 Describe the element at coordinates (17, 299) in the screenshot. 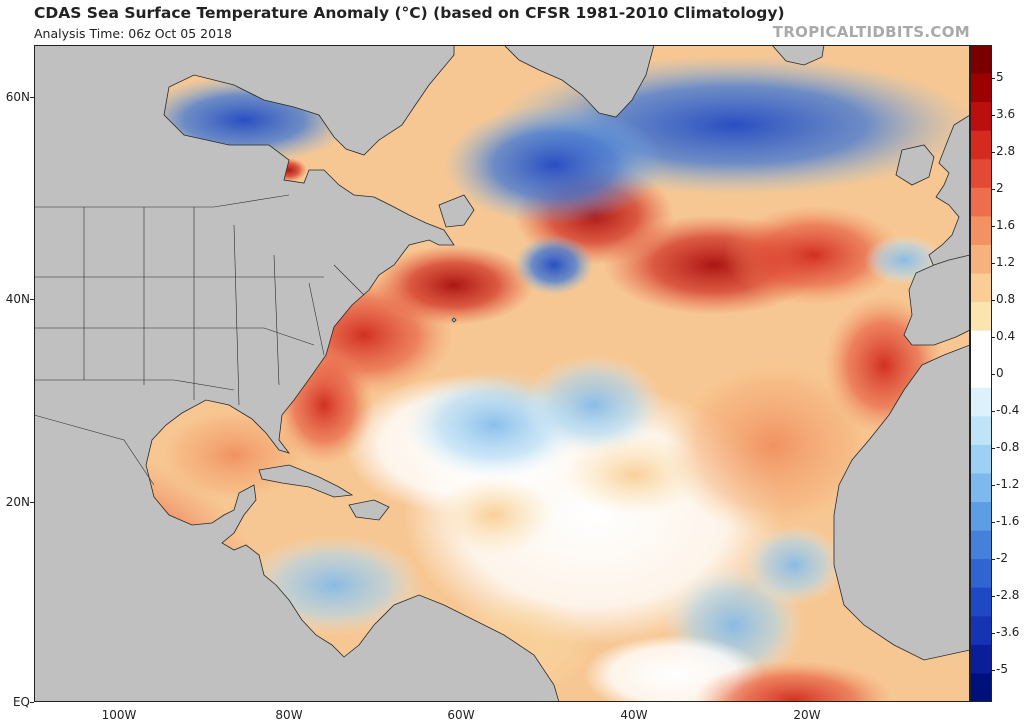

I see `lat-label-40n: 40N` at that location.